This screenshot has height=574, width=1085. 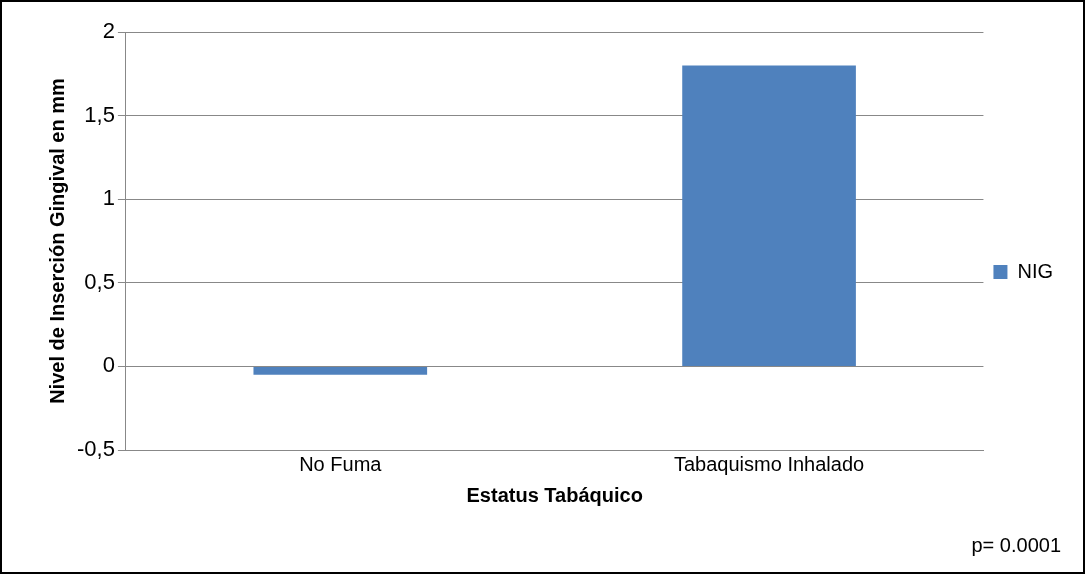 What do you see at coordinates (95, 449) in the screenshot?
I see `y-tick-label: -0,5` at bounding box center [95, 449].